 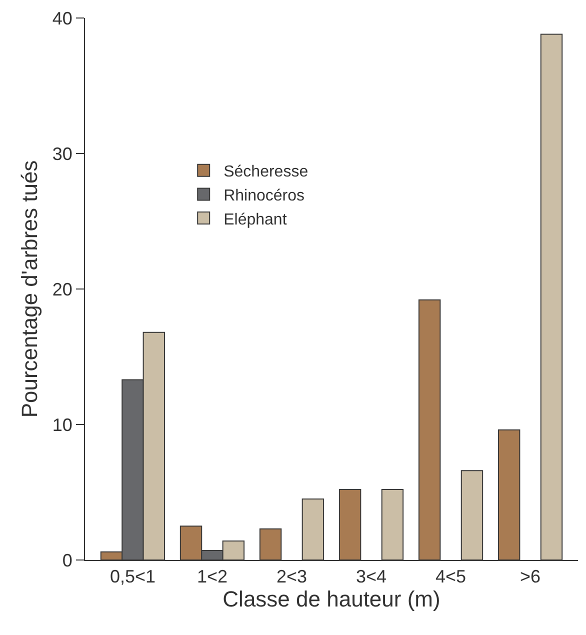 What do you see at coordinates (62, 154) in the screenshot?
I see `y-tick-label: 30` at bounding box center [62, 154].